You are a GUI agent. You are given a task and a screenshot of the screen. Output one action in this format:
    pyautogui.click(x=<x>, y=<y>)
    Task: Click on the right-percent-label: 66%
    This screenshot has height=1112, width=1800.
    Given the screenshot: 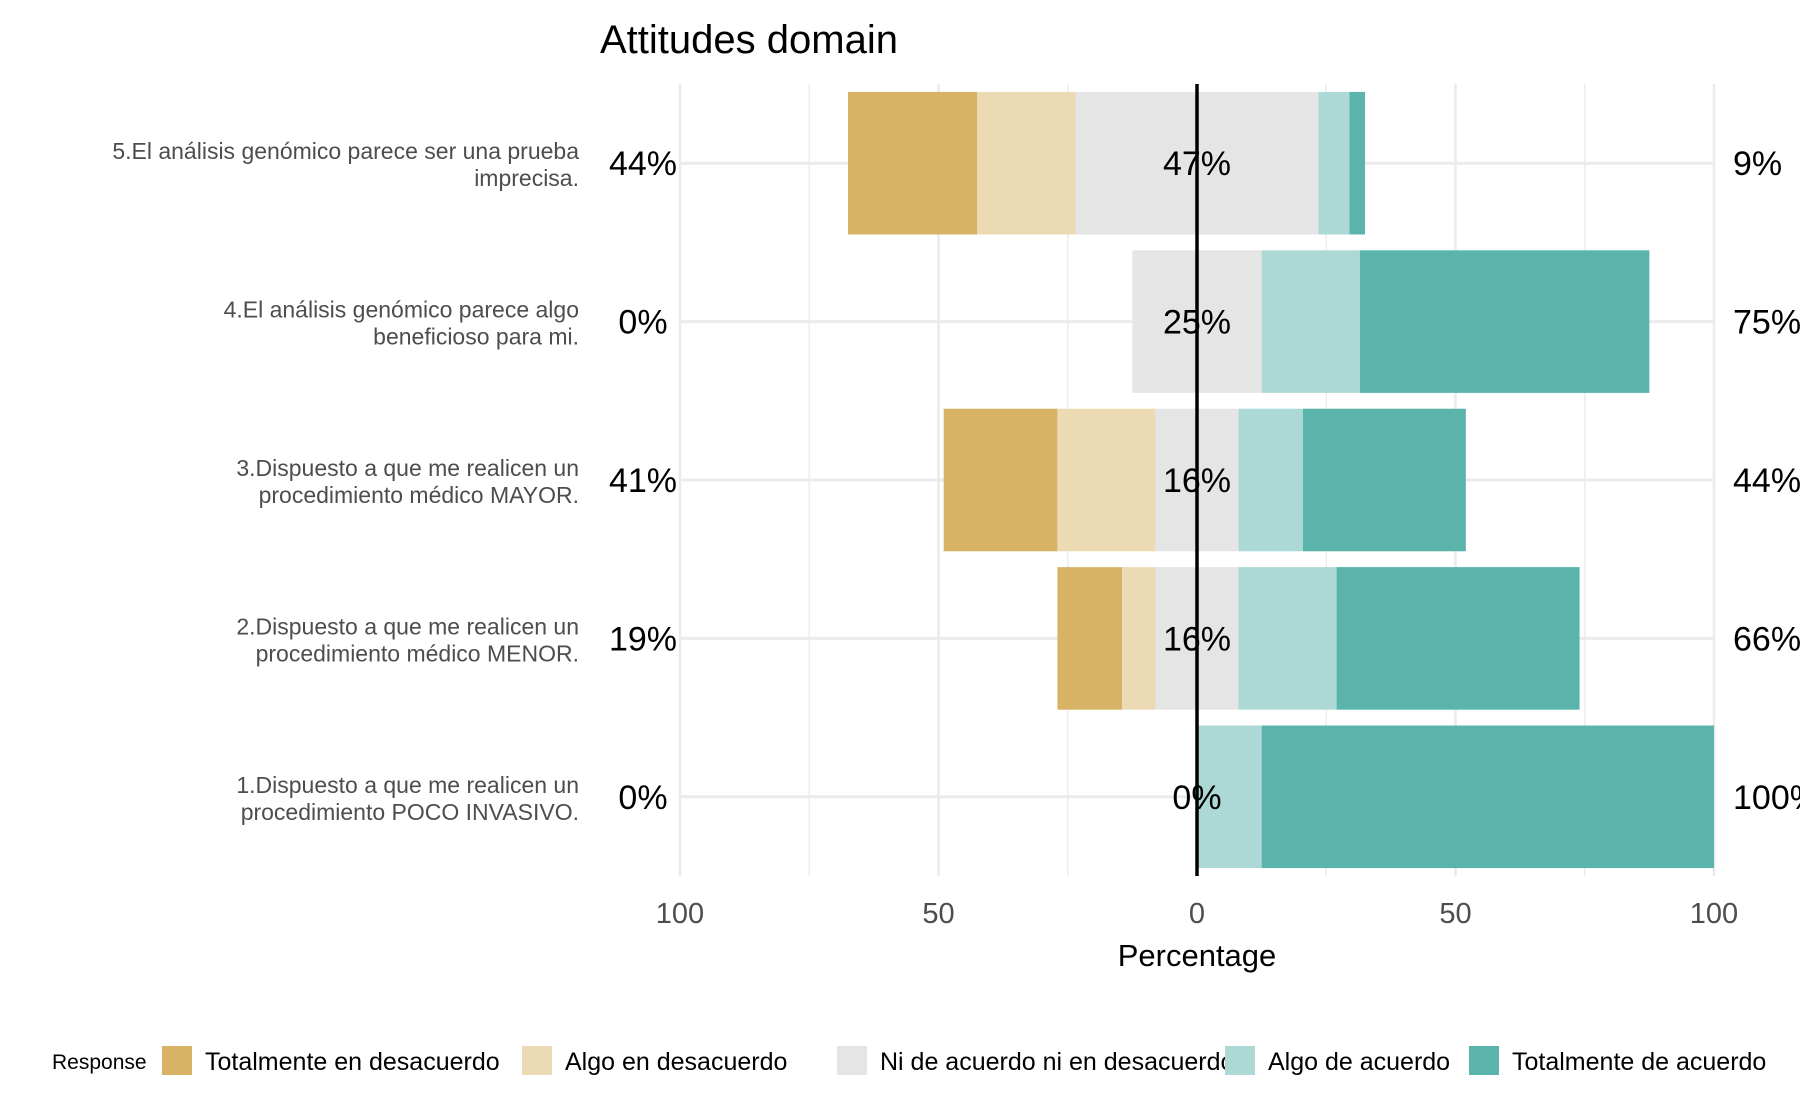 What is the action you would take?
    pyautogui.click(x=1766, y=639)
    